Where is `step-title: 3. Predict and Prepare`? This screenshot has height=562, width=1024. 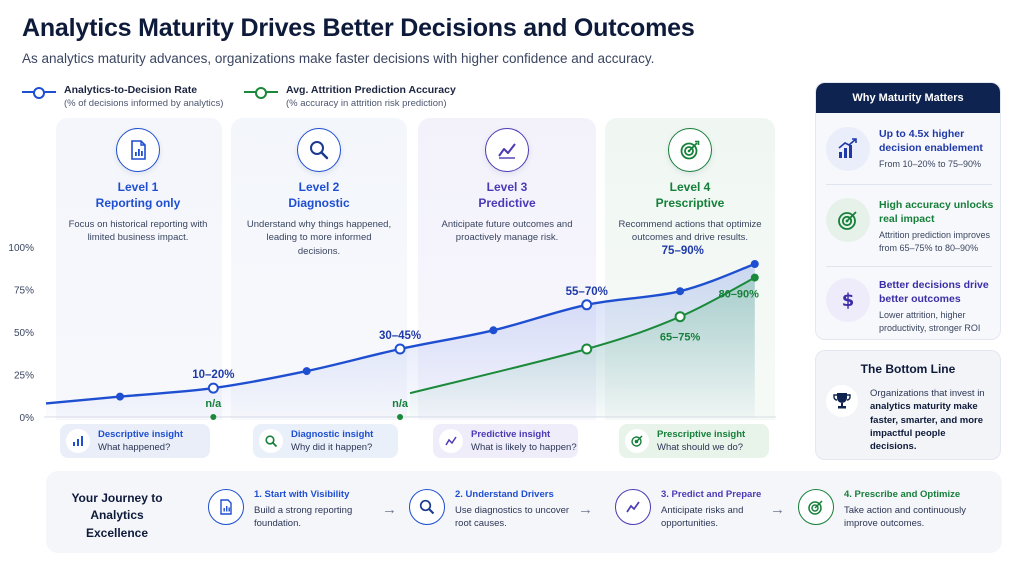 step-title: 3. Predict and Prepare is located at coordinates (711, 494).